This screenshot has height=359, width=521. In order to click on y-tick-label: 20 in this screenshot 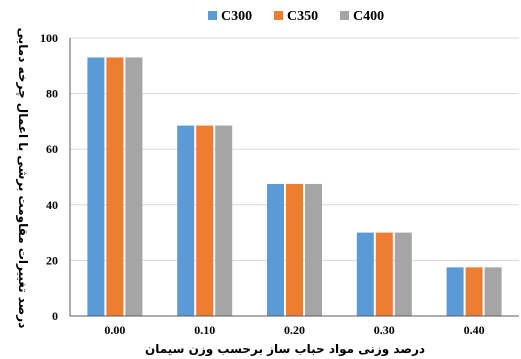, I will do `click(52, 260)`.